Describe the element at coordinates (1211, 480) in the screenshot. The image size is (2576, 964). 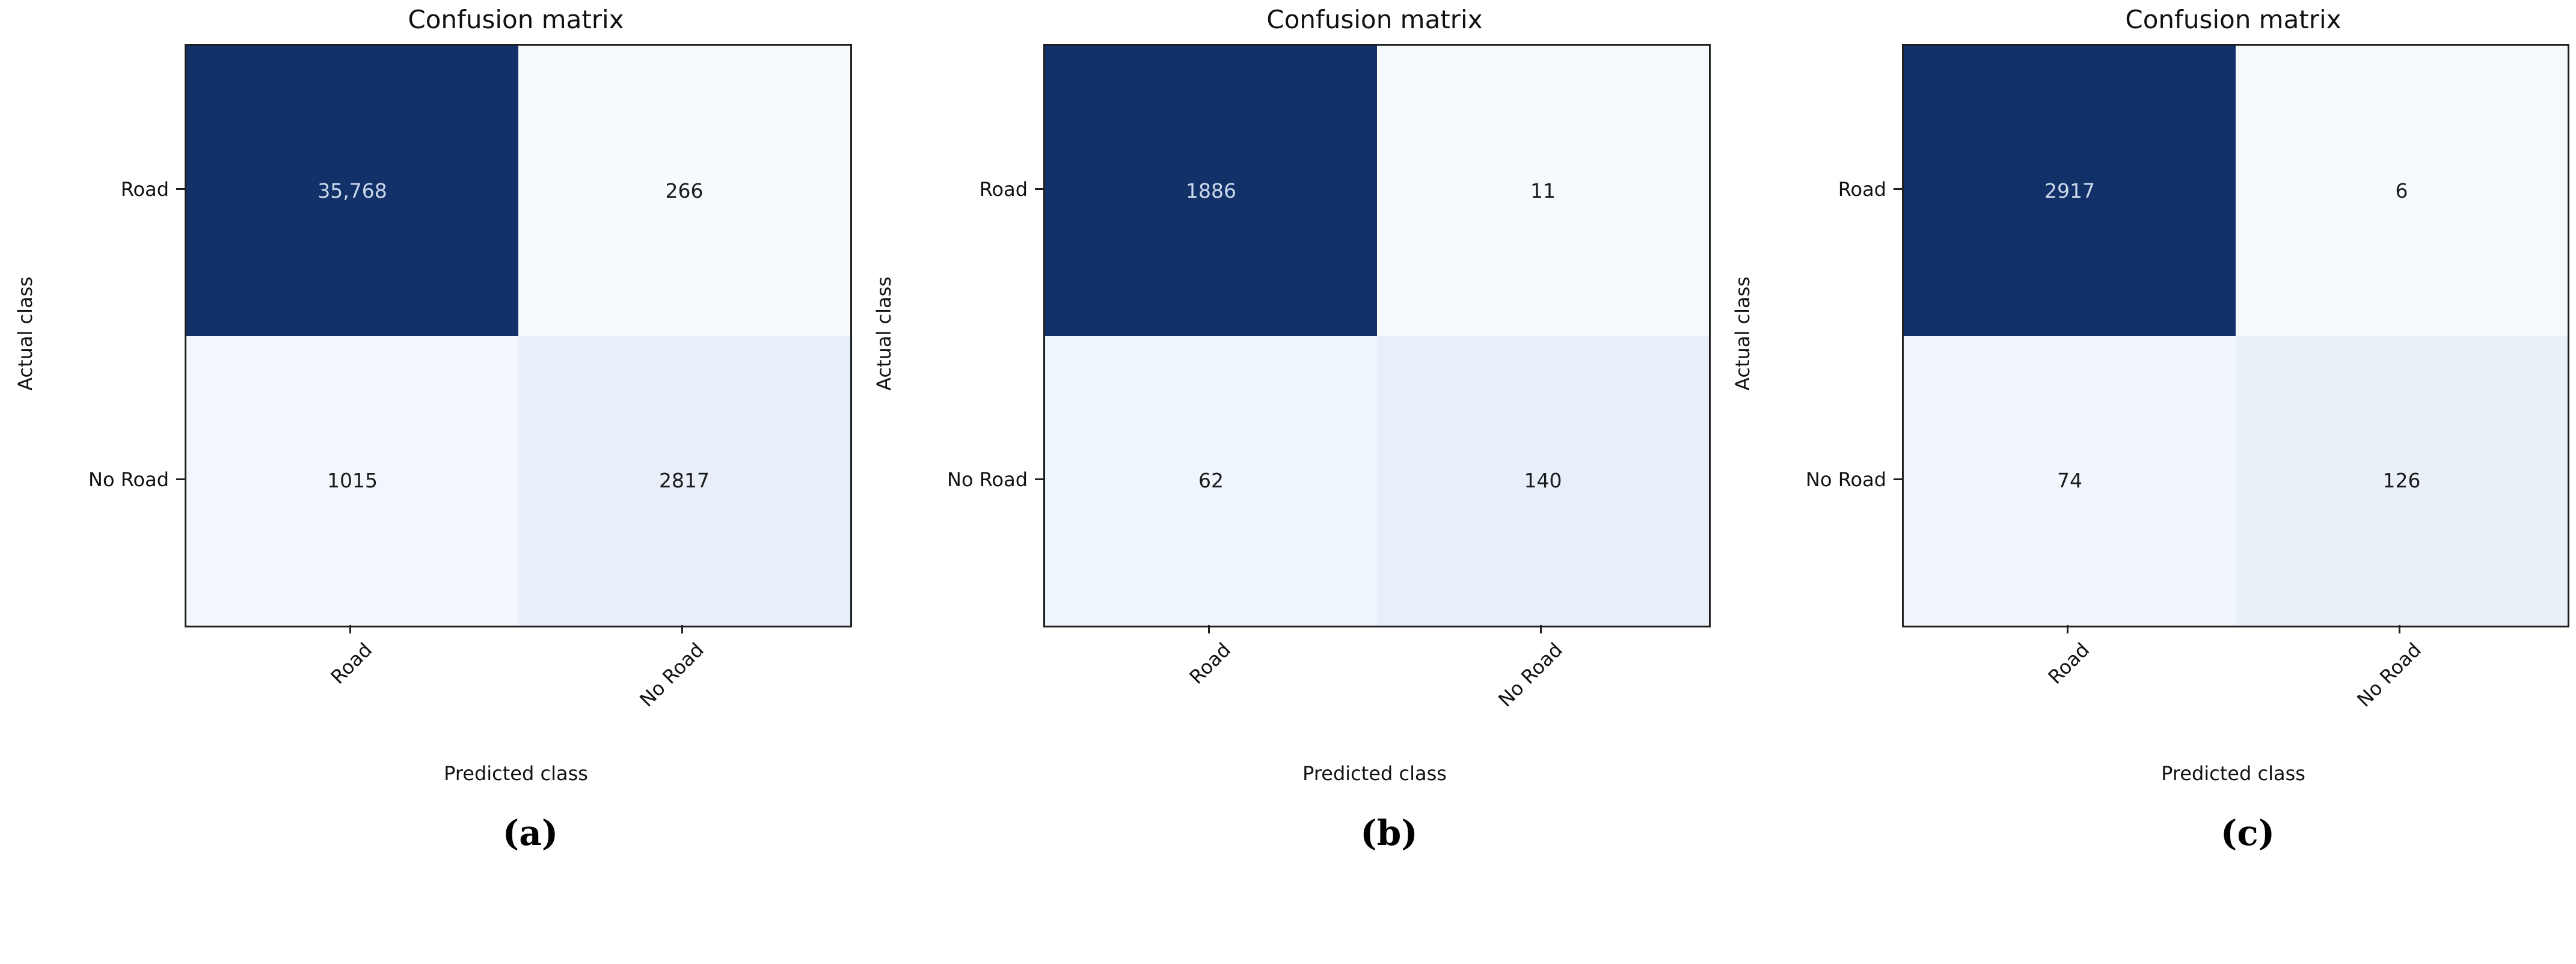
I see `heatmap-cell-false-positive: 62` at that location.